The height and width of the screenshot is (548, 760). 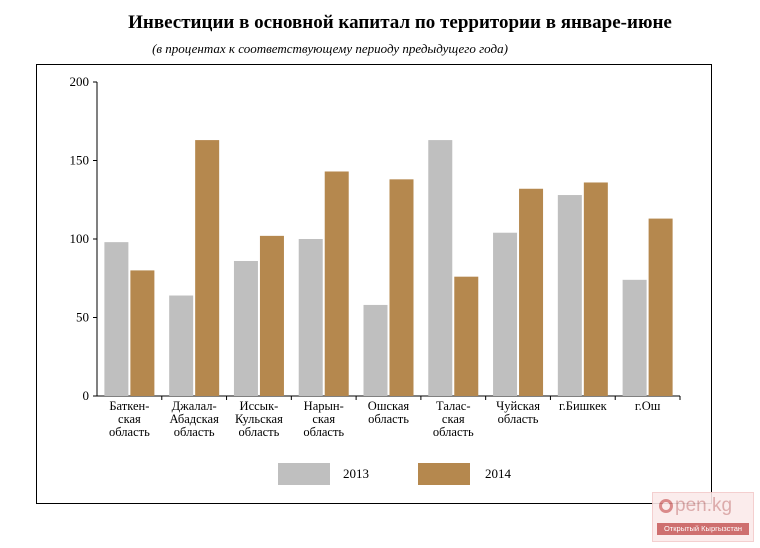 I want to click on x-category-label: Нарын-ская область, so click(x=323, y=419).